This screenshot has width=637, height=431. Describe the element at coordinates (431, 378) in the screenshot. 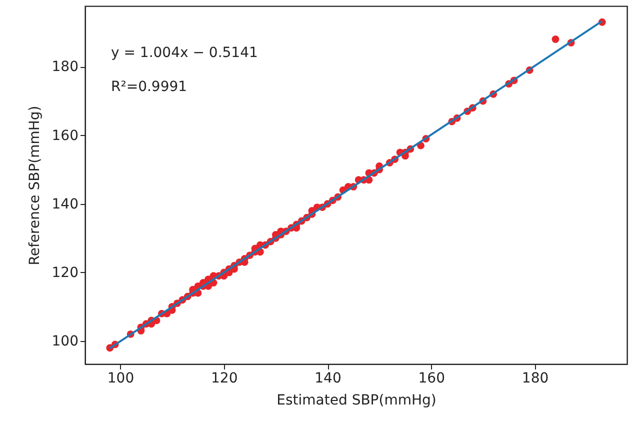

I see `x-tick-label: 160` at that location.